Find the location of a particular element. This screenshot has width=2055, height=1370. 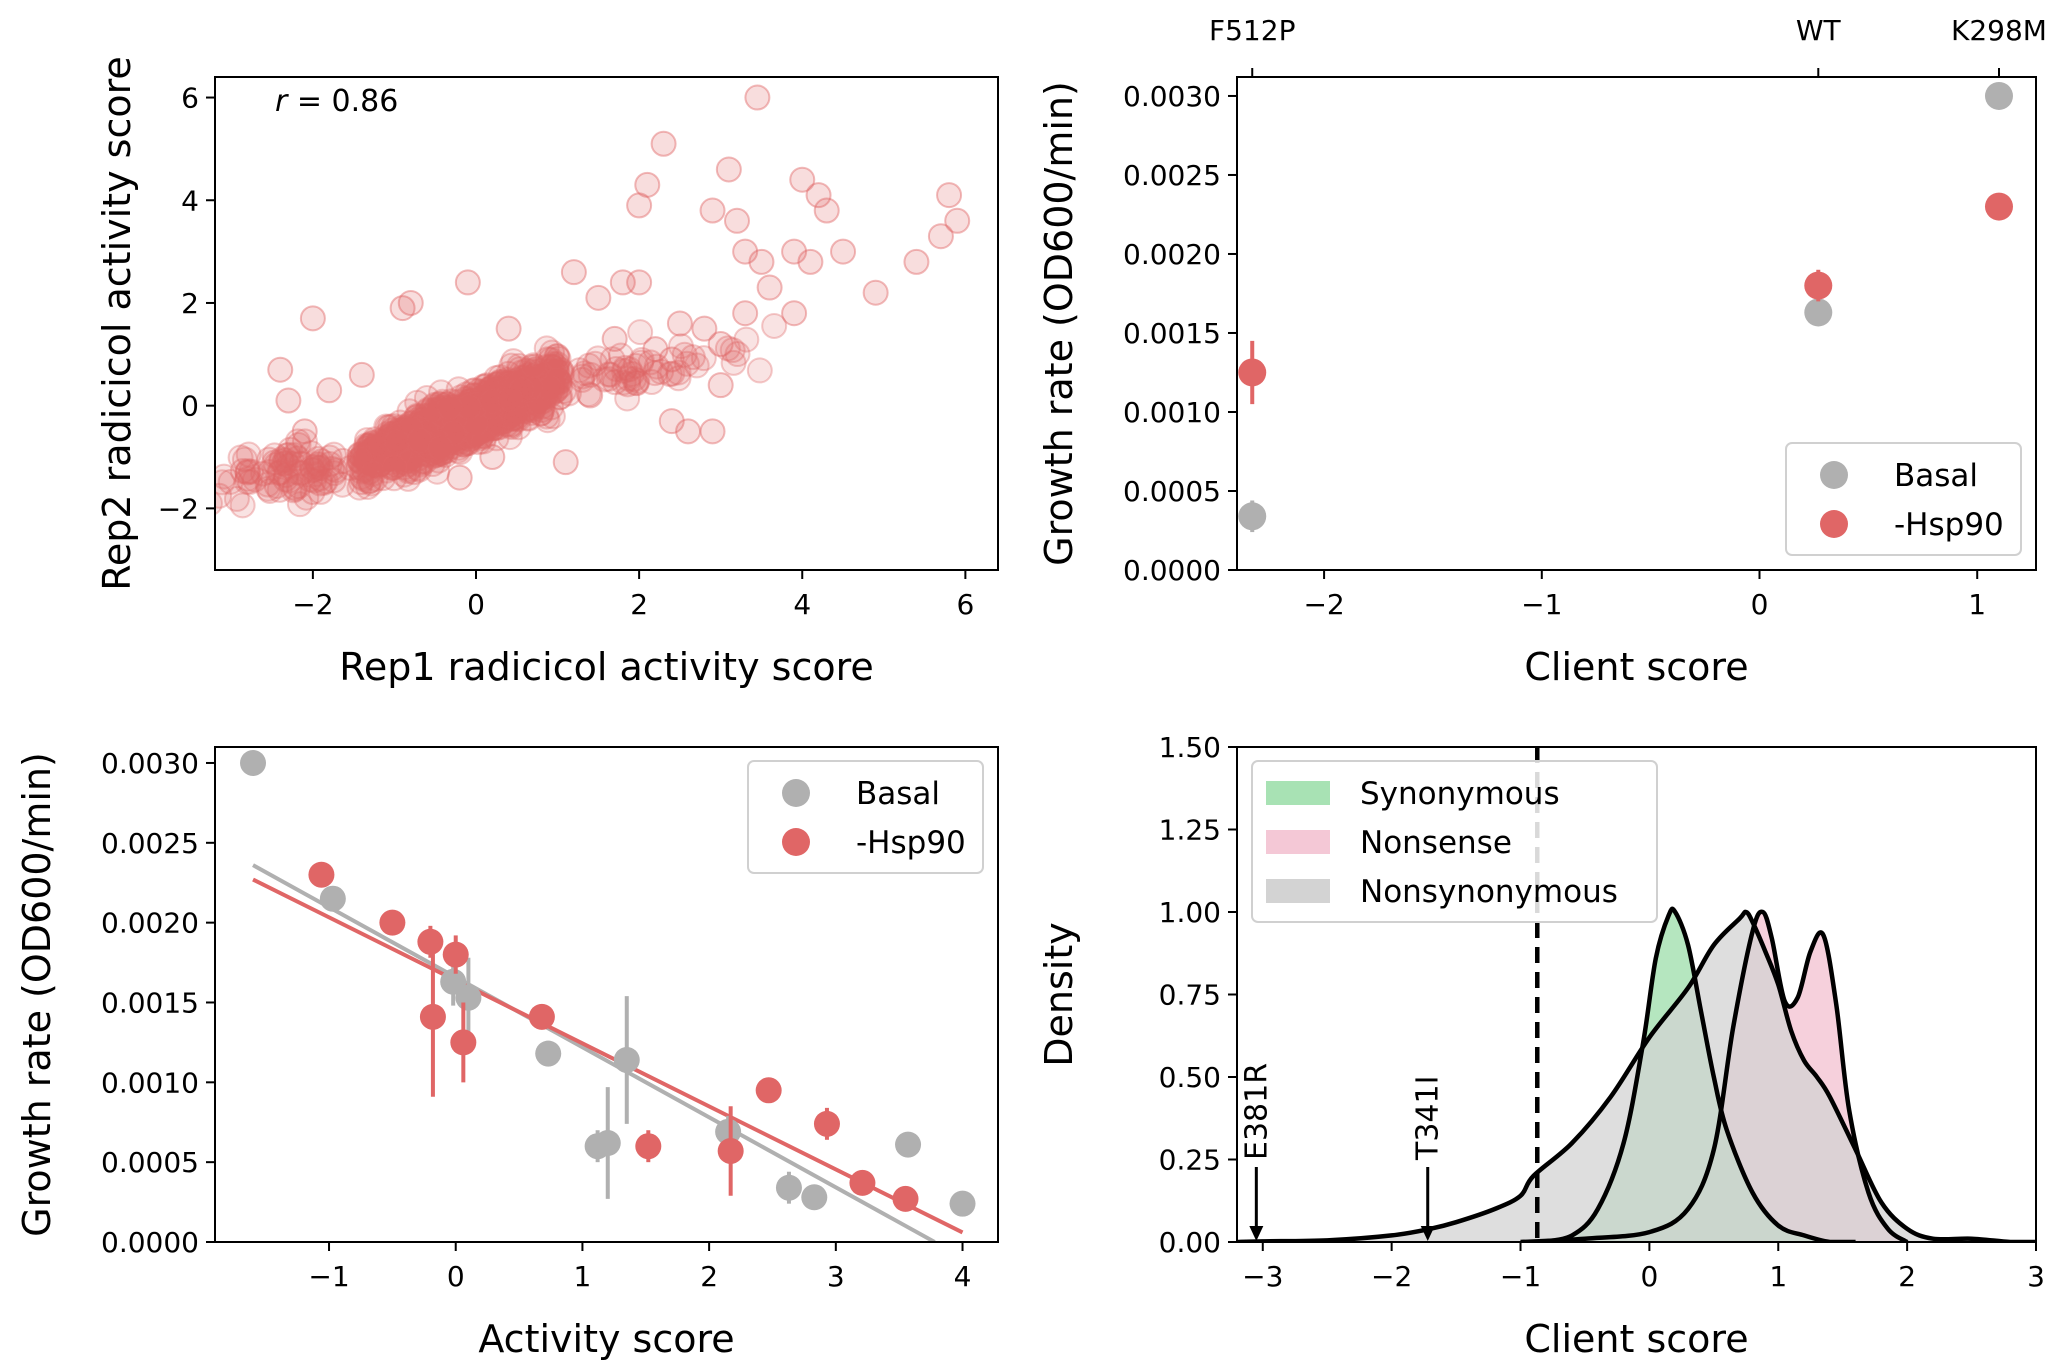

x-tick-label: −1 is located at coordinates (1541, 604).